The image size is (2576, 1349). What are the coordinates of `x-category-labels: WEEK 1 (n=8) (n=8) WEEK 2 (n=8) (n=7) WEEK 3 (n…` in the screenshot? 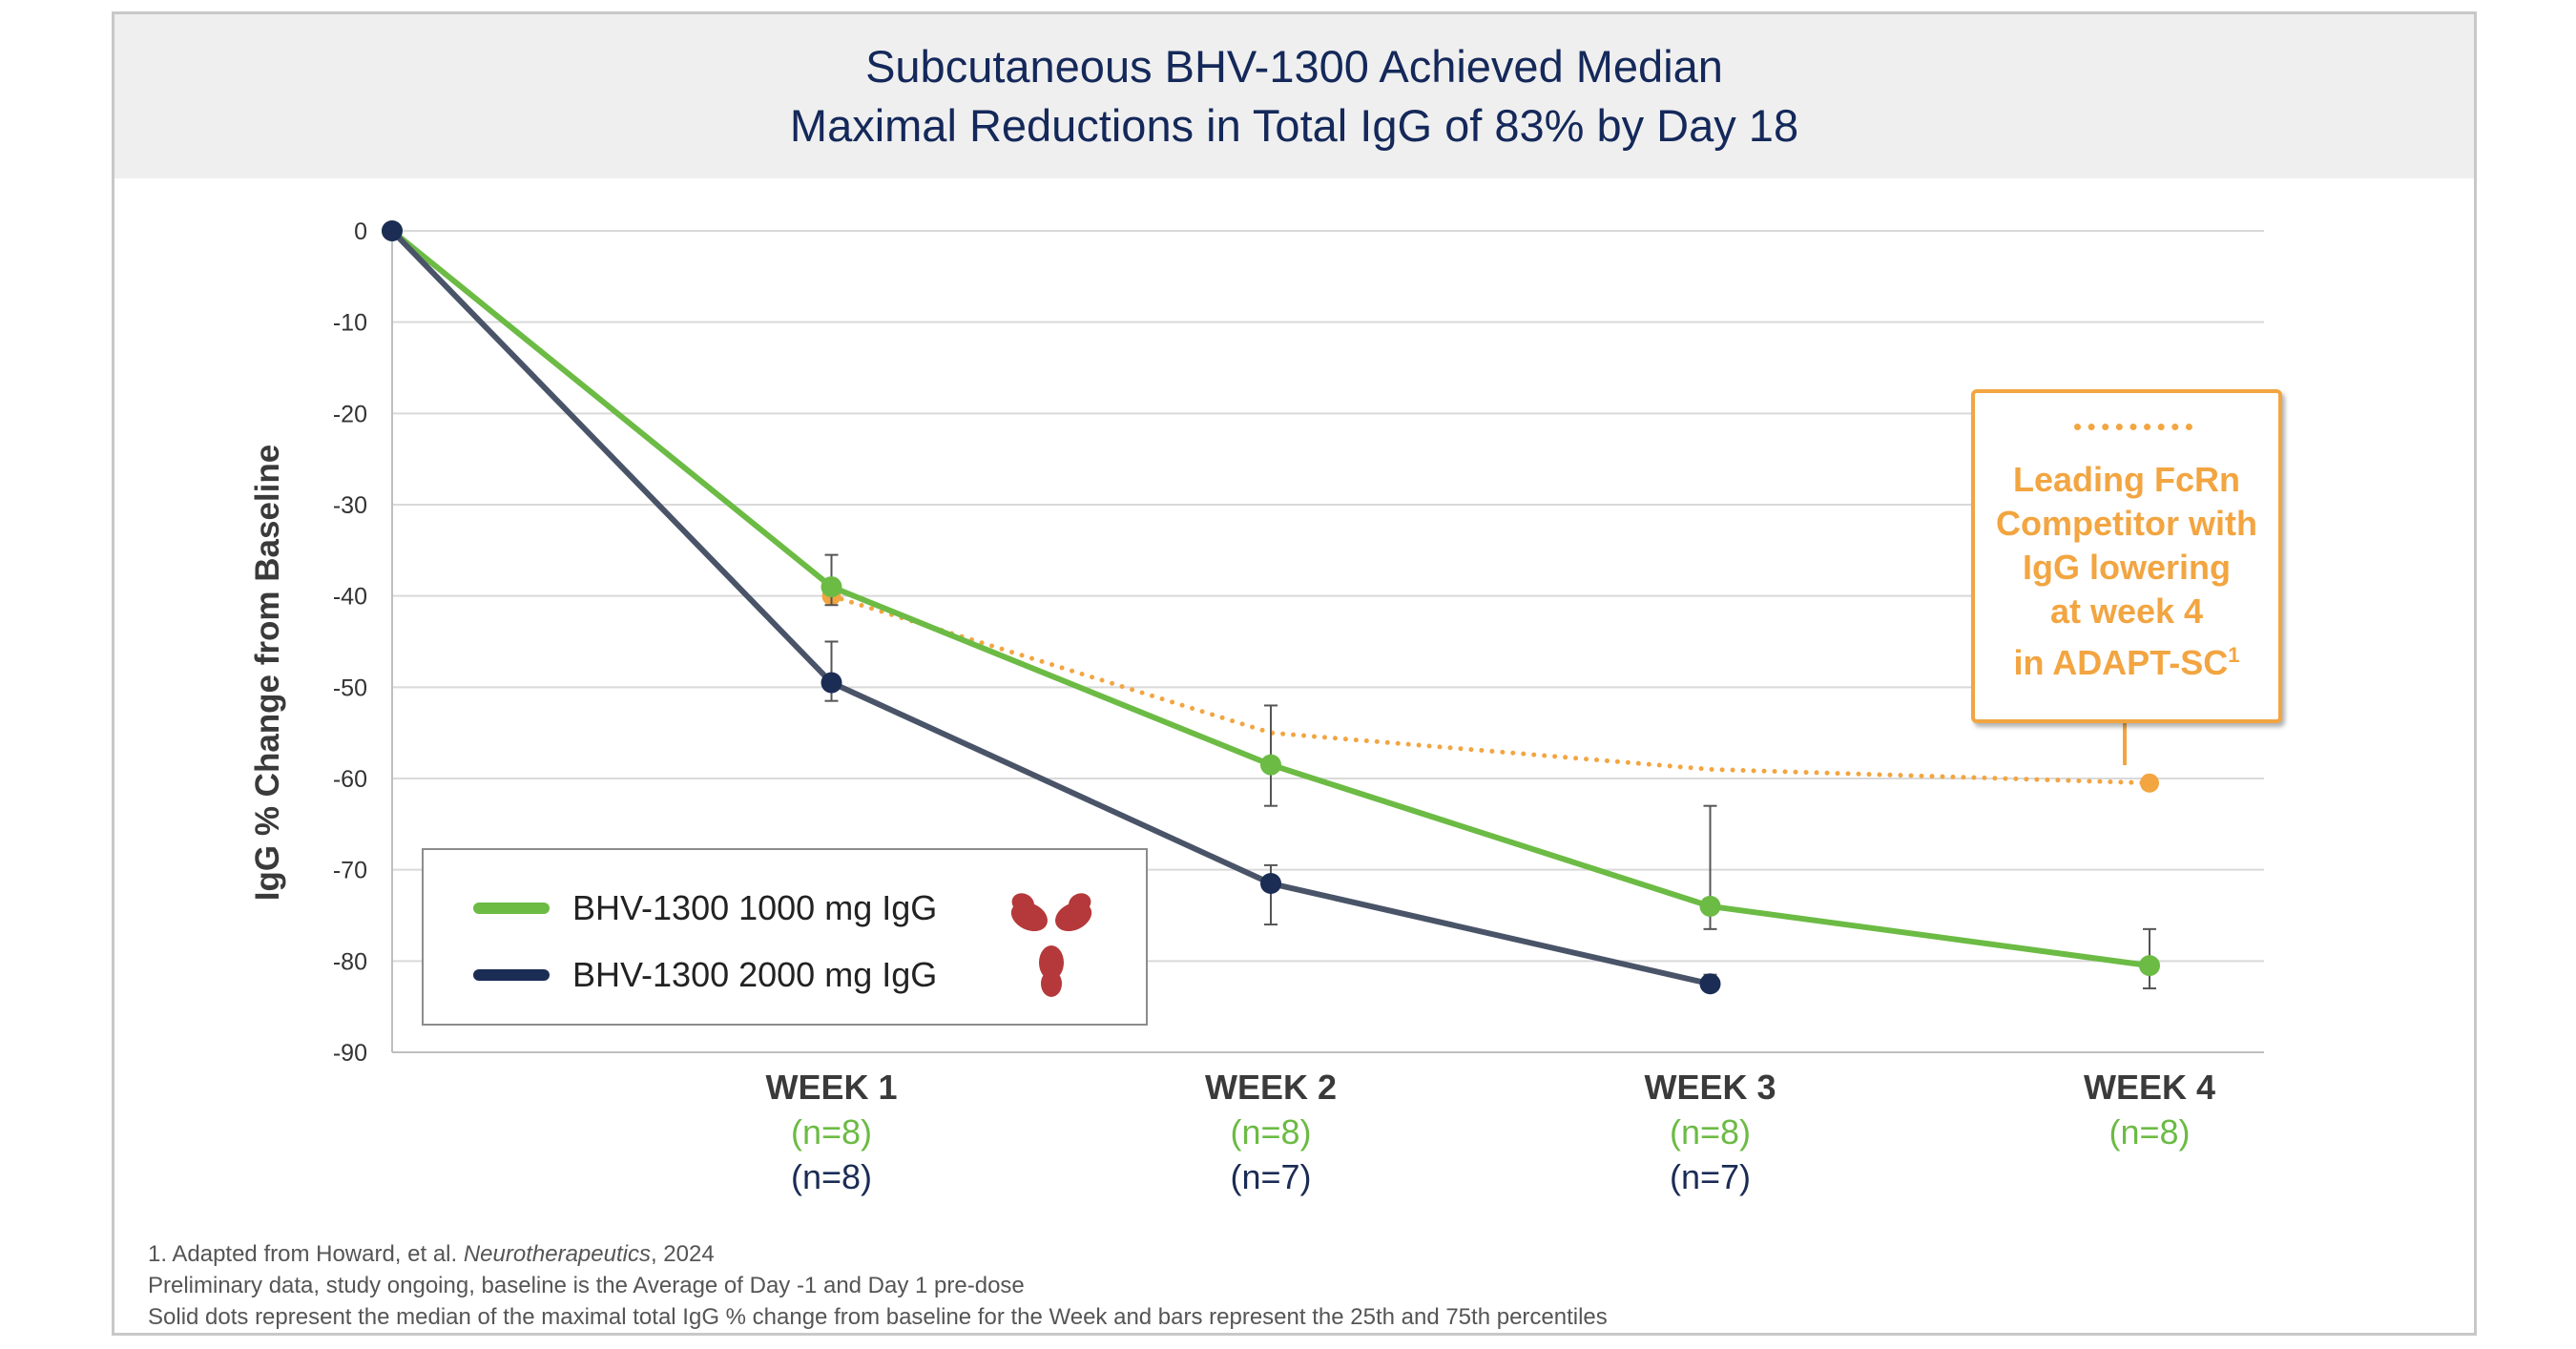 It's located at (1490, 1132).